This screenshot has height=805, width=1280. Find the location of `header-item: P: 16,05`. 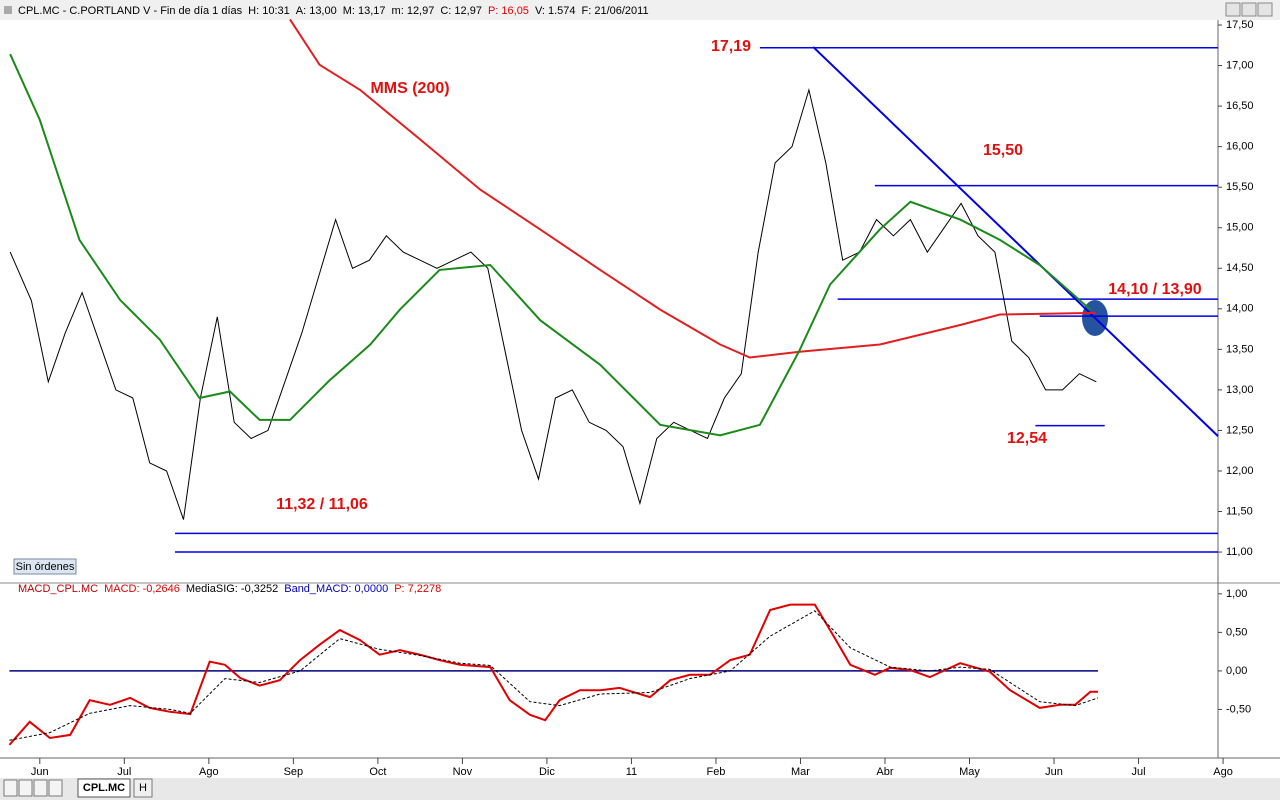

header-item: P: 16,05 is located at coordinates (508, 11).